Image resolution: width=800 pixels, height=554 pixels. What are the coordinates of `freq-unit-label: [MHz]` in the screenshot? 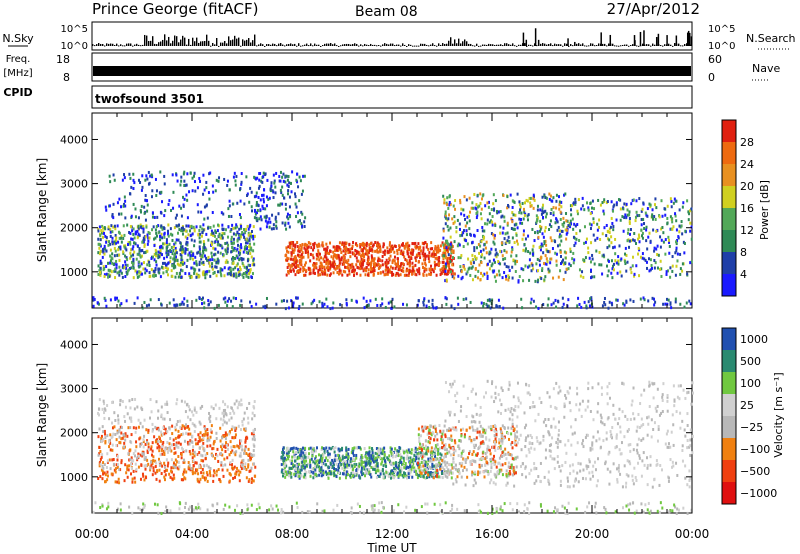 It's located at (17, 73).